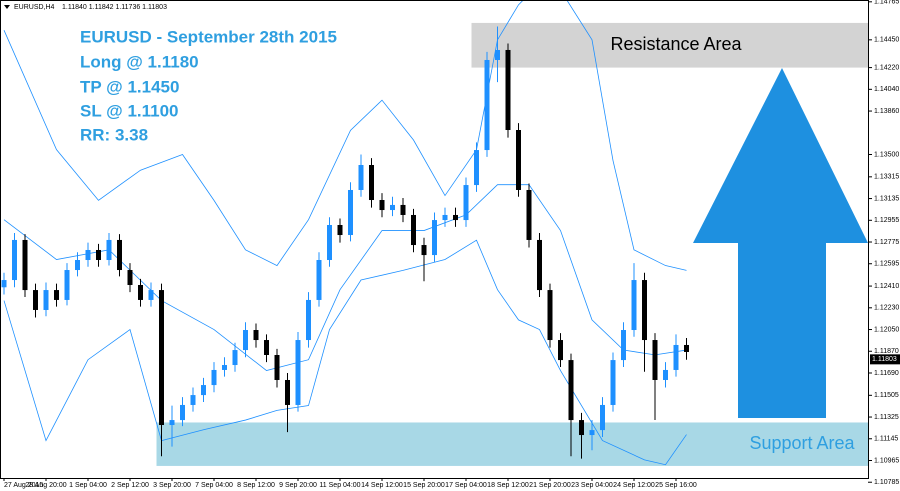  I want to click on zone-label: Support Area, so click(802, 443).